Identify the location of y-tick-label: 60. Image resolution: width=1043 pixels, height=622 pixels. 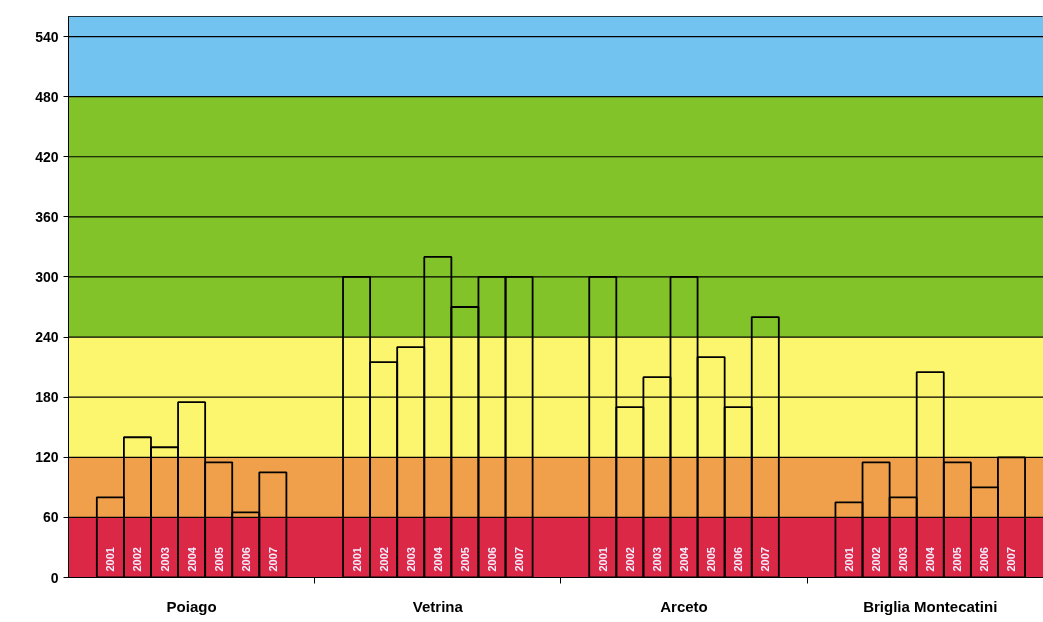
(50, 517).